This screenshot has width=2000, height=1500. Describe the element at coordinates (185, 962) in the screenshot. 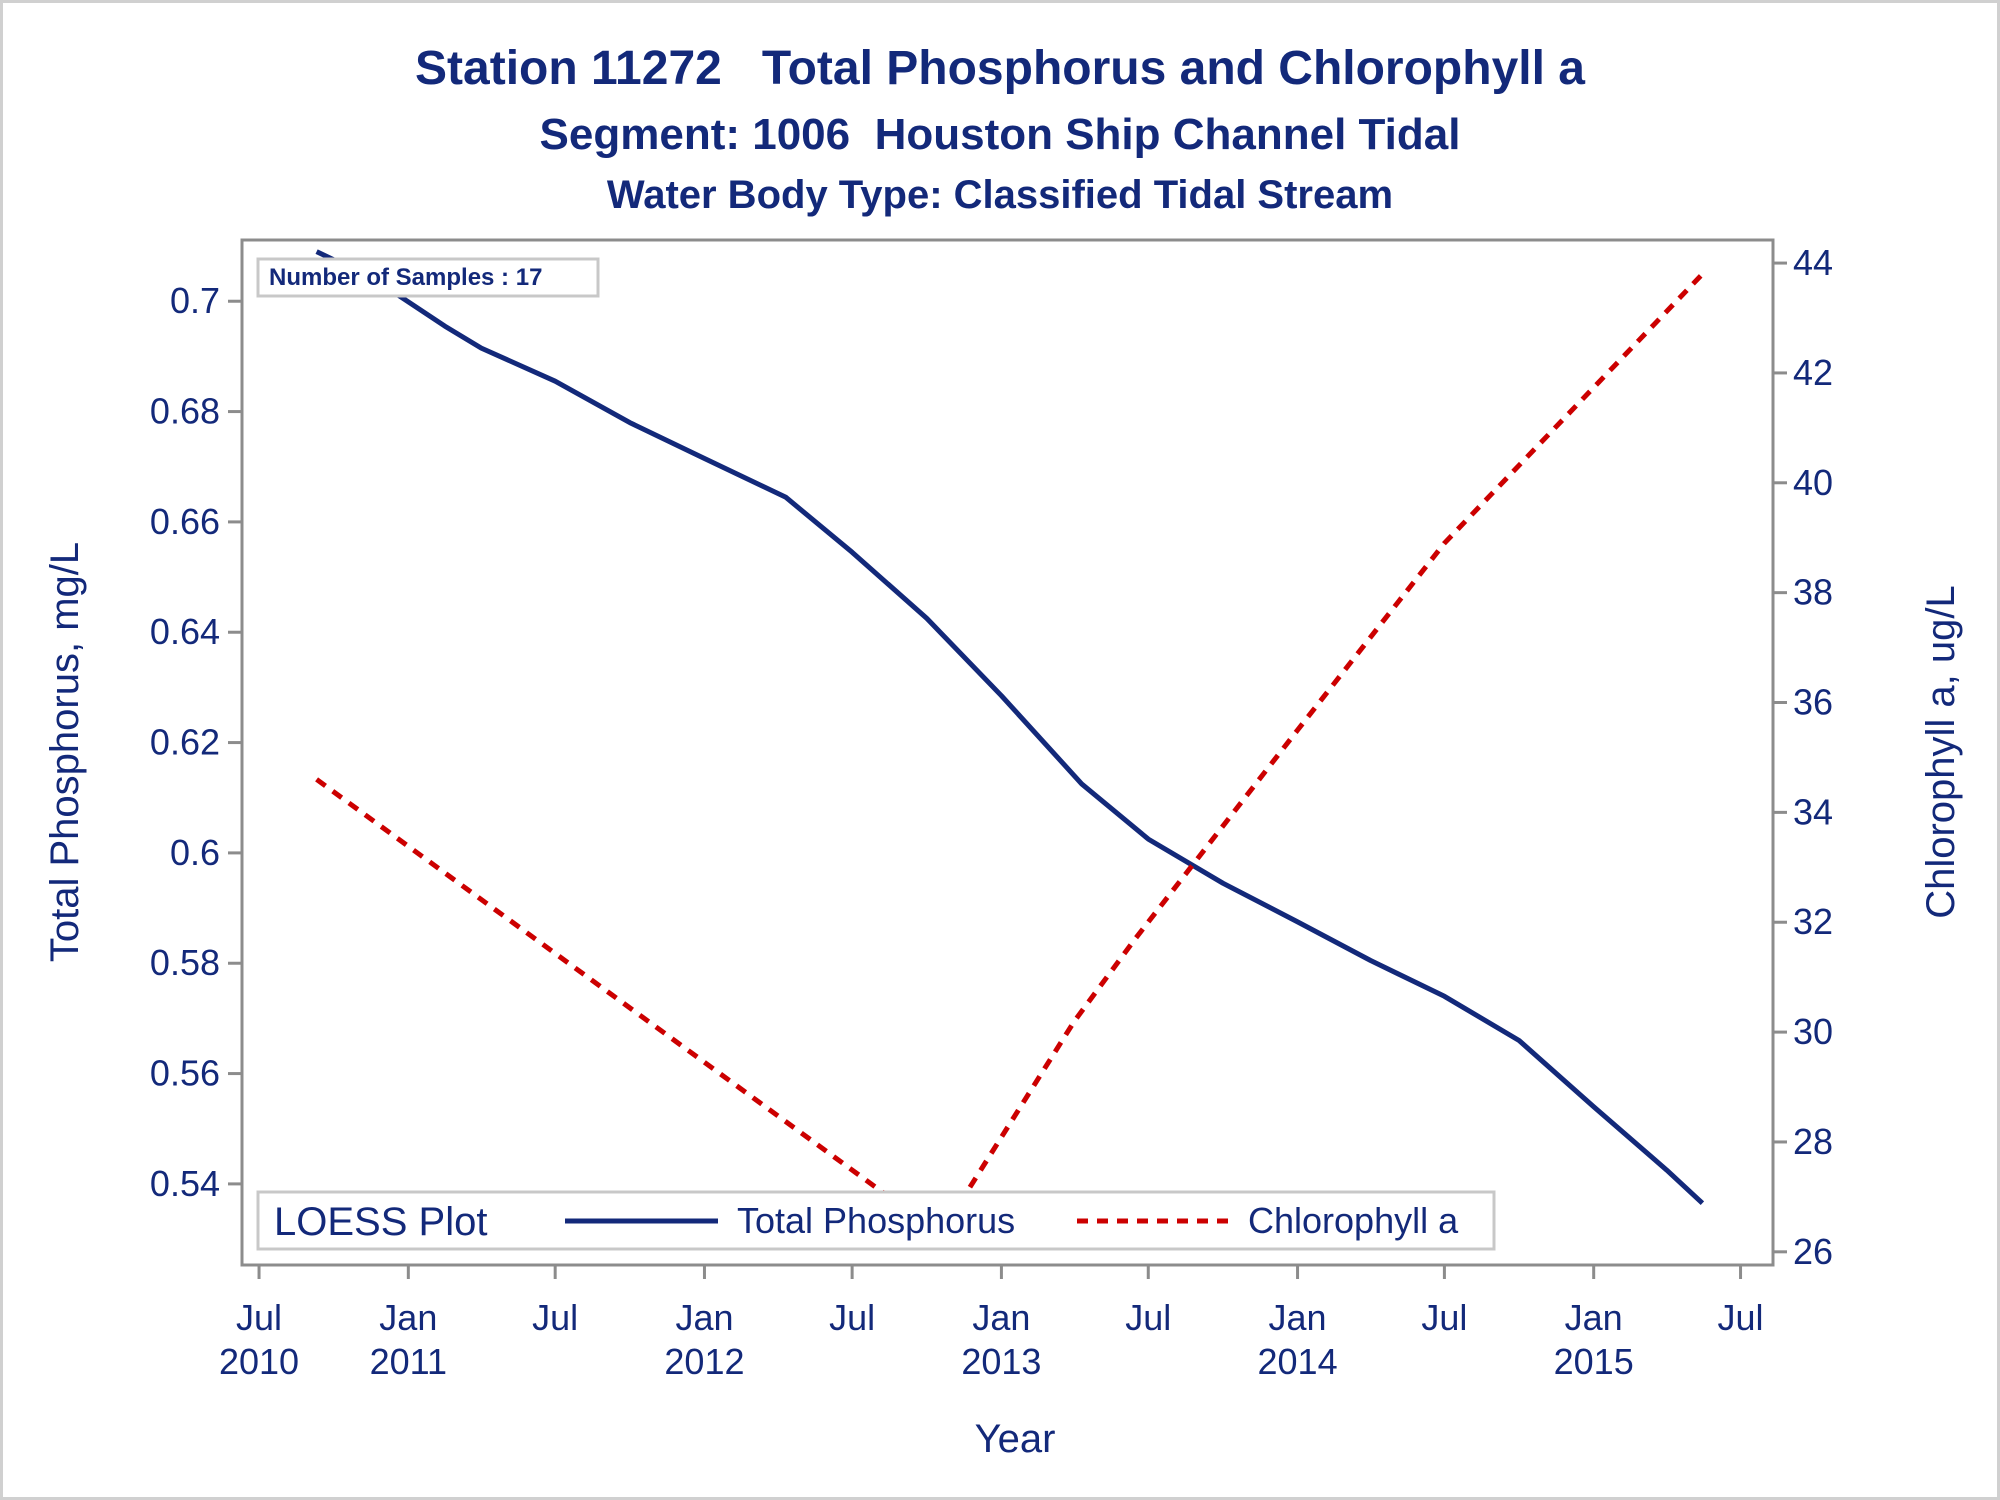

I see `y-tick-label: 0.58` at that location.